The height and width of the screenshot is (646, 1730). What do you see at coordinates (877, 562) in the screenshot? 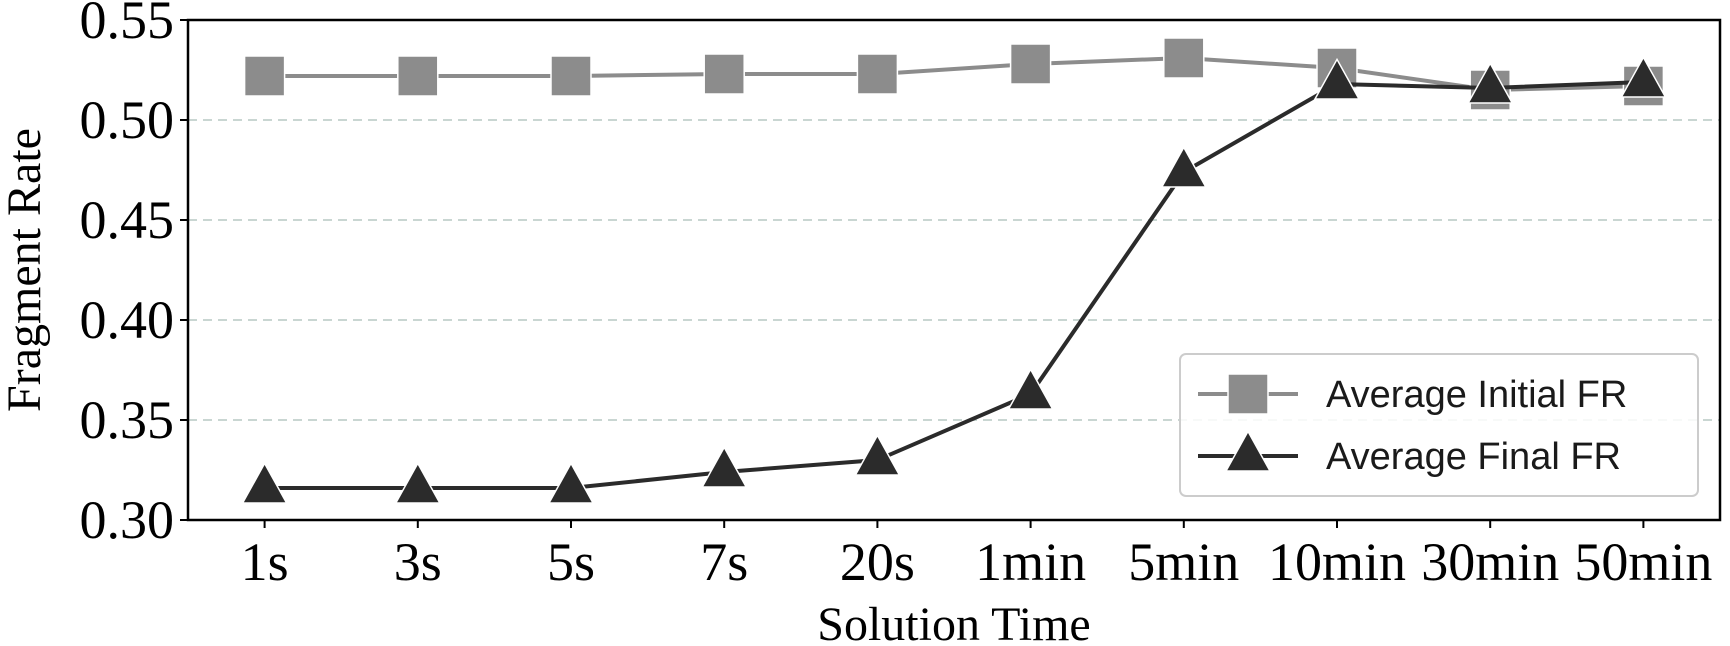
I see `x-tick-label: 20s` at bounding box center [877, 562].